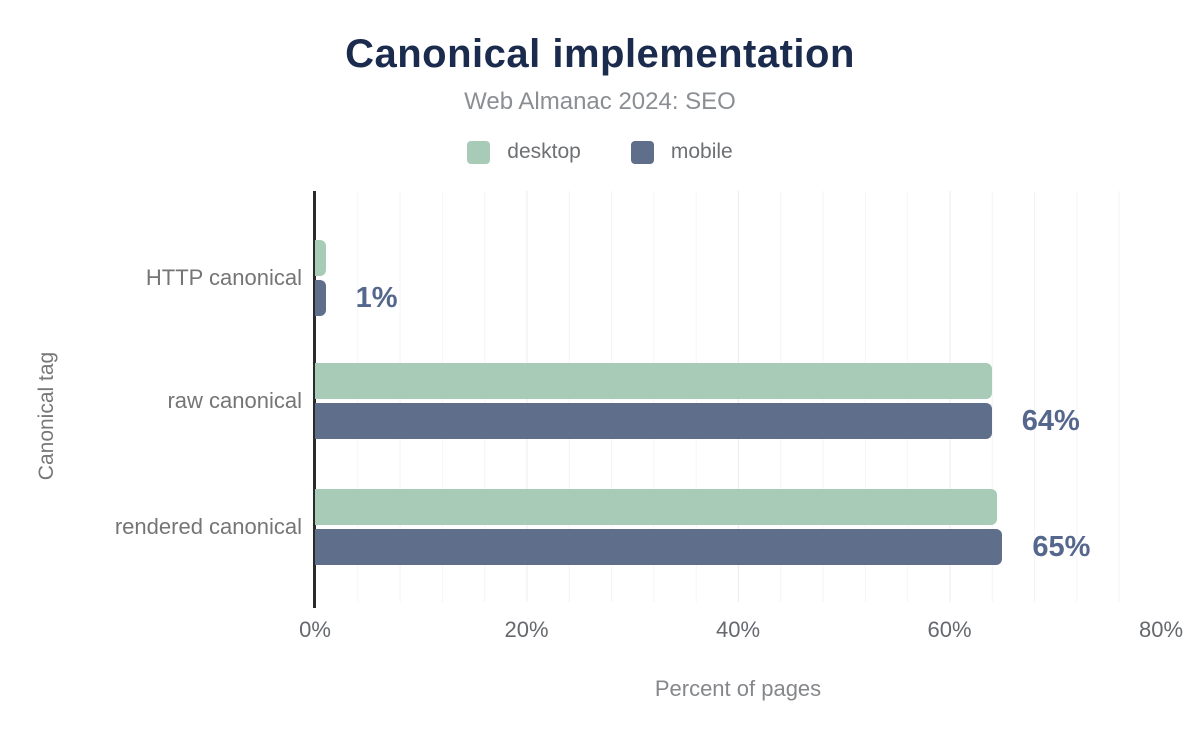  What do you see at coordinates (664, 401) in the screenshot?
I see `bar-group: raw canonical 64%` at bounding box center [664, 401].